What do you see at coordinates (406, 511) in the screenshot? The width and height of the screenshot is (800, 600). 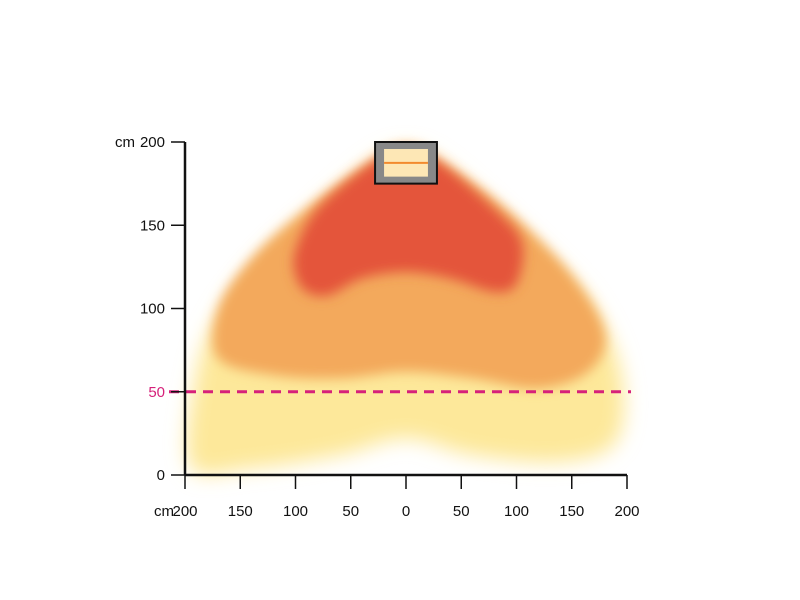 I see `x-tick-label: 0` at bounding box center [406, 511].